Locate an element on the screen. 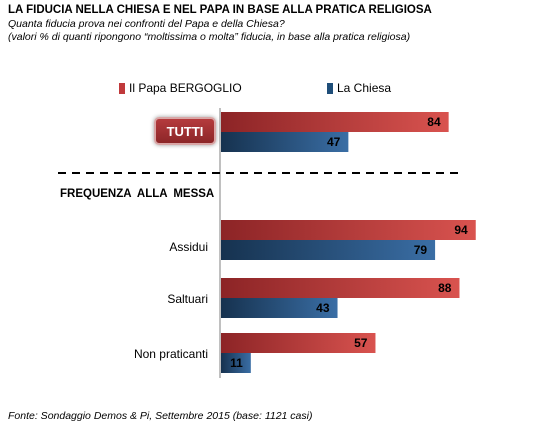 This screenshot has width=546, height=432. bar-papa-non-praticanti is located at coordinates (298, 343).